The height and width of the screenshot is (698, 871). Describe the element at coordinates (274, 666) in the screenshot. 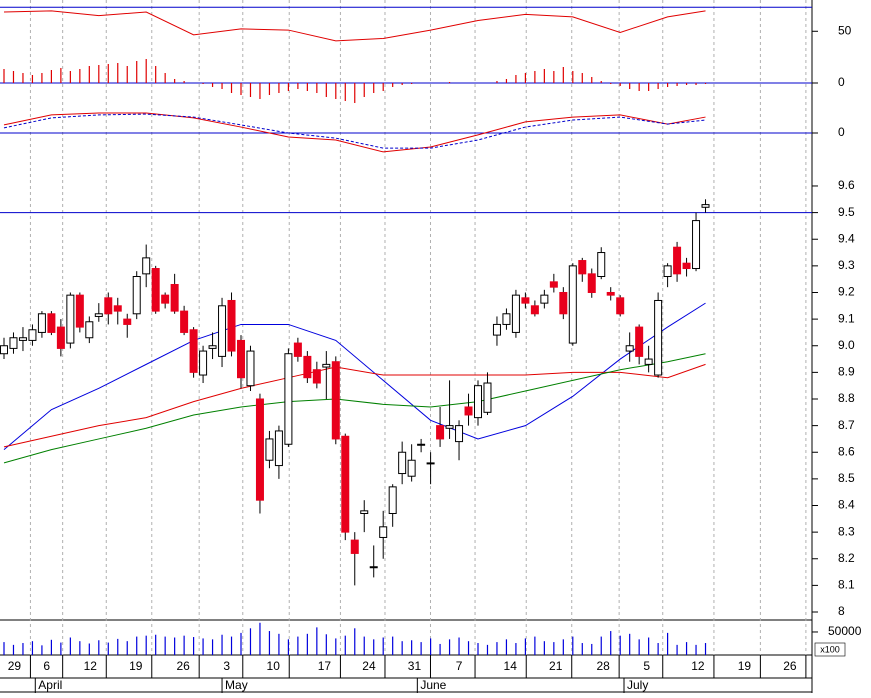

I see `x-tick-label: 10` at that location.